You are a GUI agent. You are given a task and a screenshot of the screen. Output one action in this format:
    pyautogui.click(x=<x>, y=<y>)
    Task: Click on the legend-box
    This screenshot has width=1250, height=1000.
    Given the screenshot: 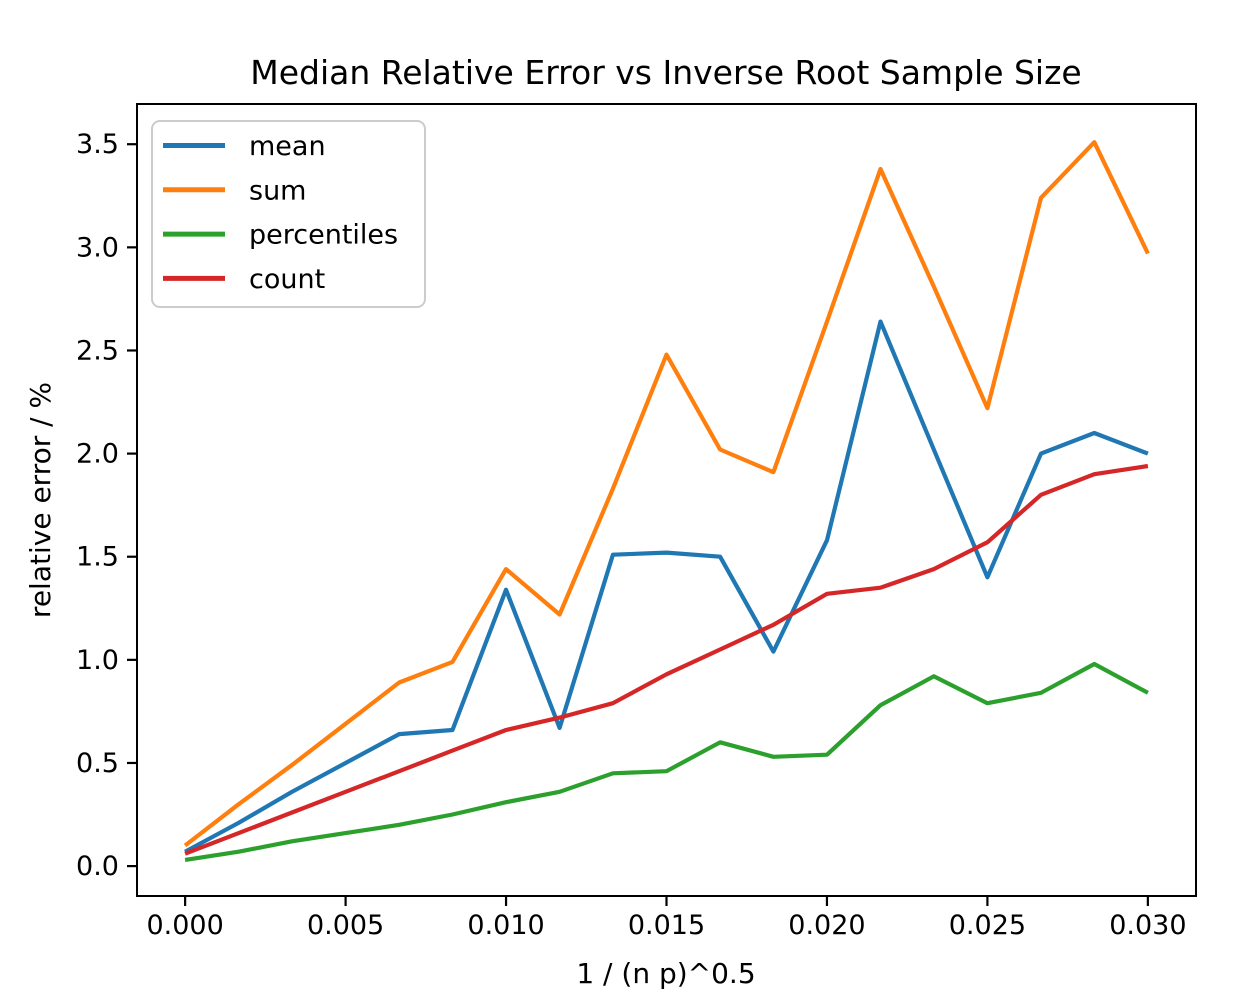 What is the action you would take?
    pyautogui.click(x=288, y=214)
    